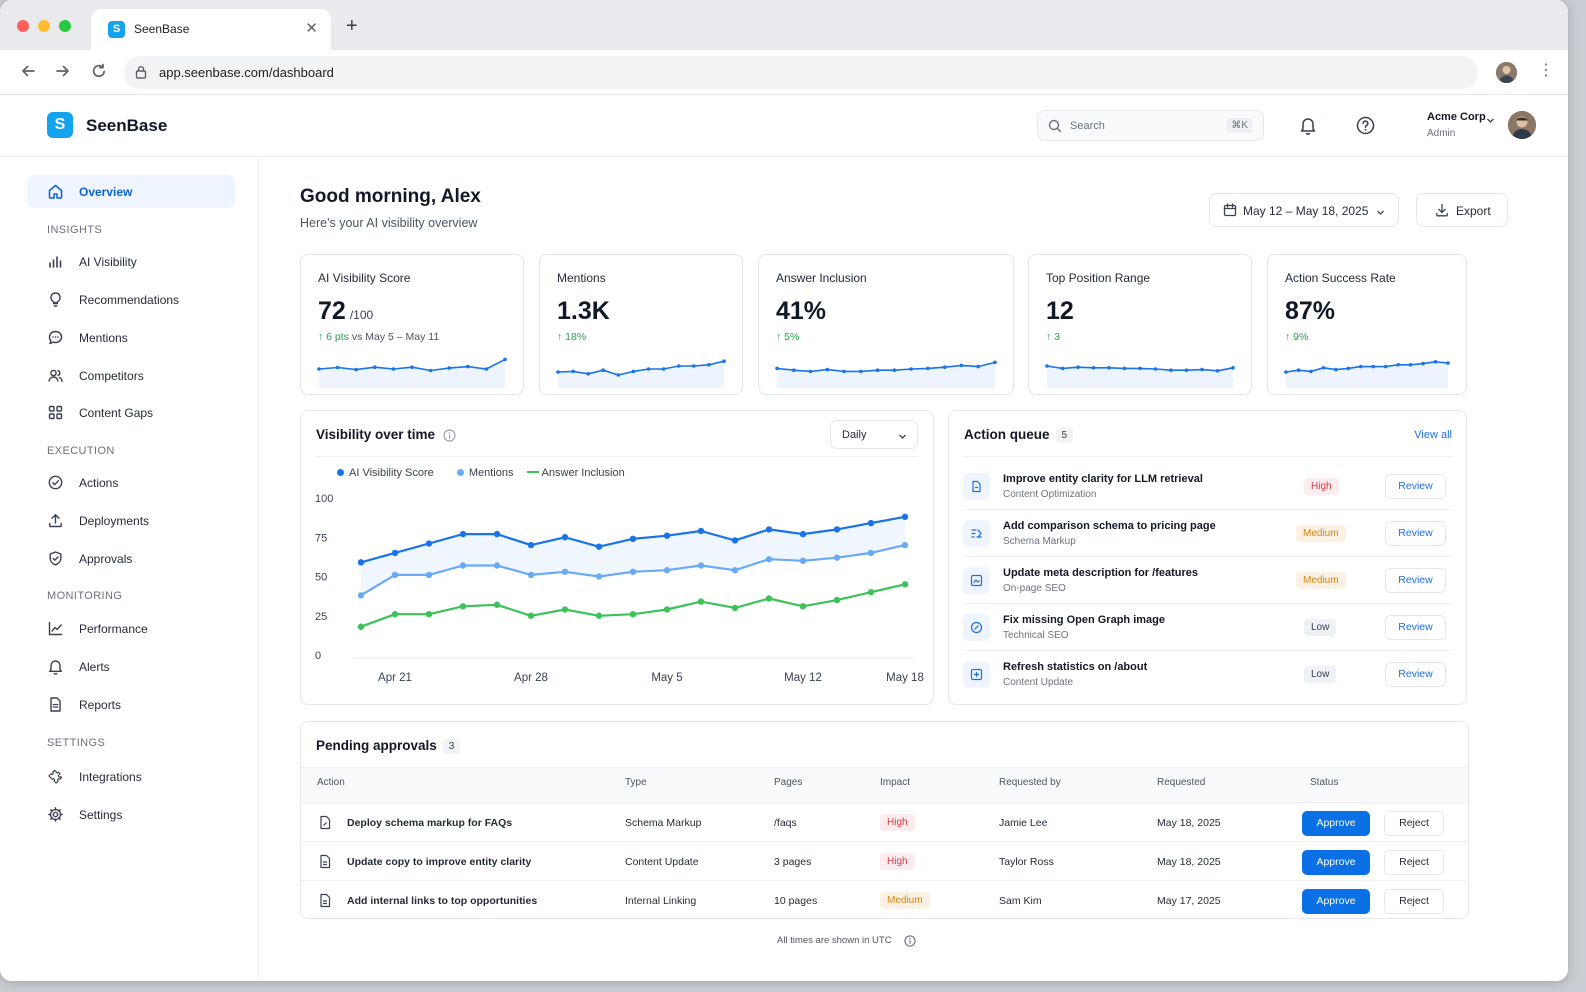  I want to click on divider, so click(1208, 456).